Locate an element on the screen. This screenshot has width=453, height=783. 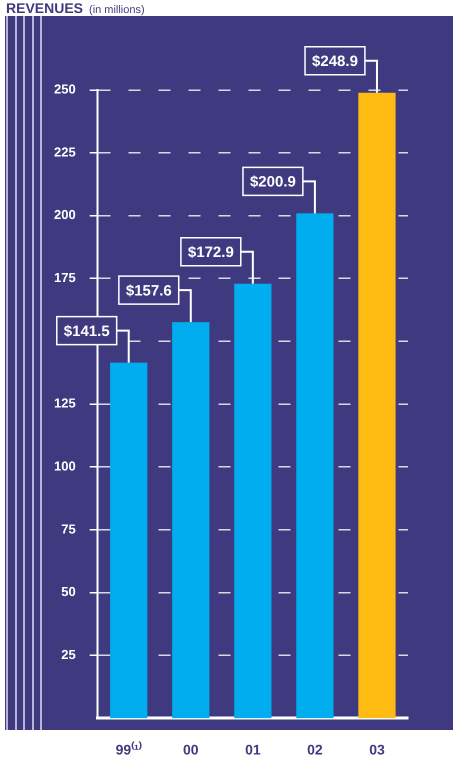
y-tick-label: 200 is located at coordinates (65, 214).